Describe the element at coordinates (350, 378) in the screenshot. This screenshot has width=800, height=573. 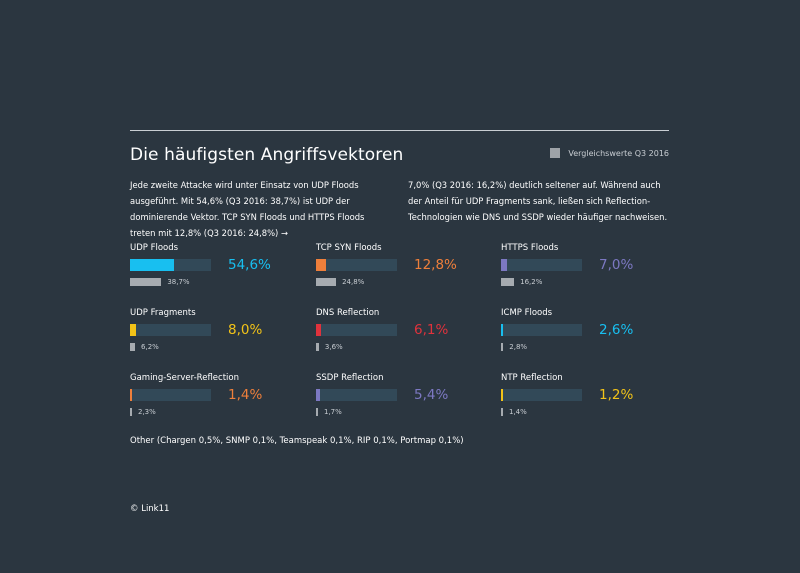
I see `category-label: SSDP Reflection` at that location.